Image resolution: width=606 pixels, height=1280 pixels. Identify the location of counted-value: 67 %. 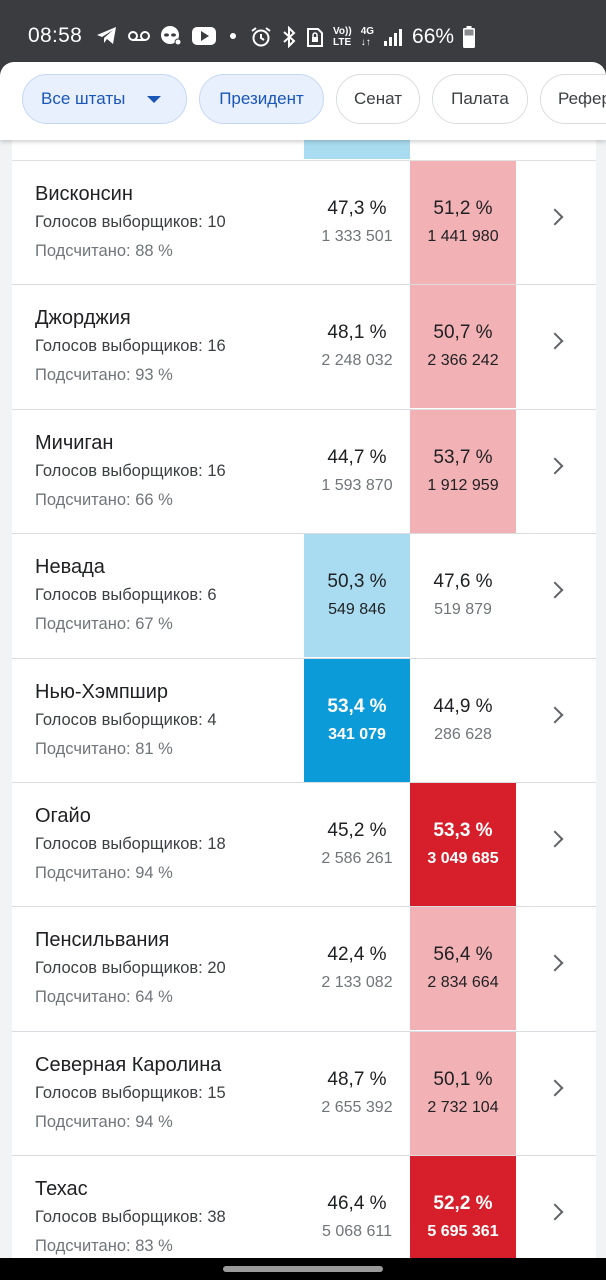
(154, 624).